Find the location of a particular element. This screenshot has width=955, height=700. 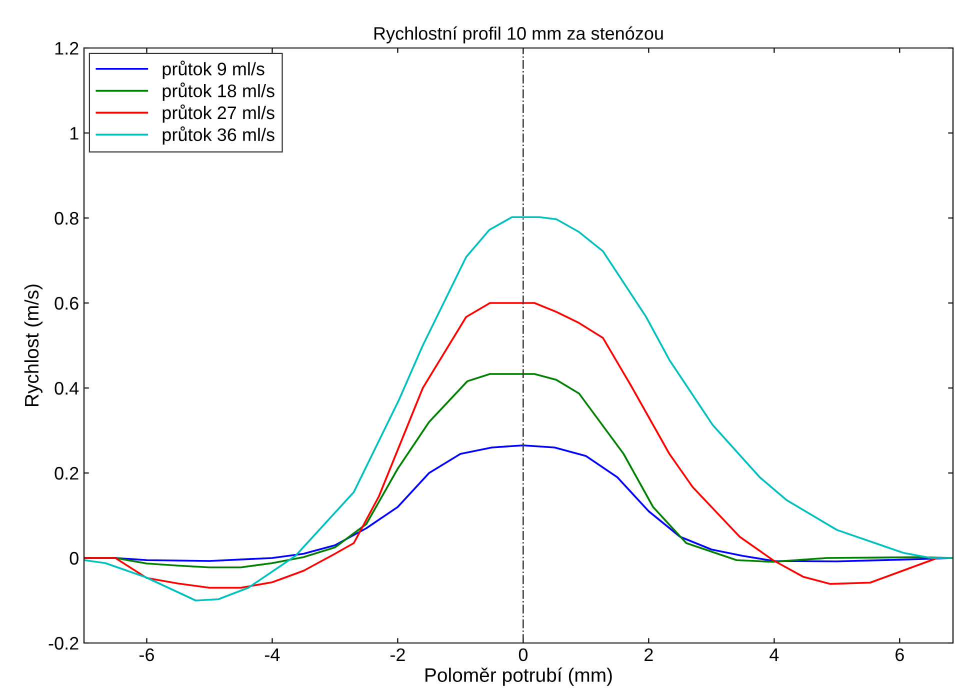

legend-label: průtok 18 ml/s is located at coordinates (218, 91).